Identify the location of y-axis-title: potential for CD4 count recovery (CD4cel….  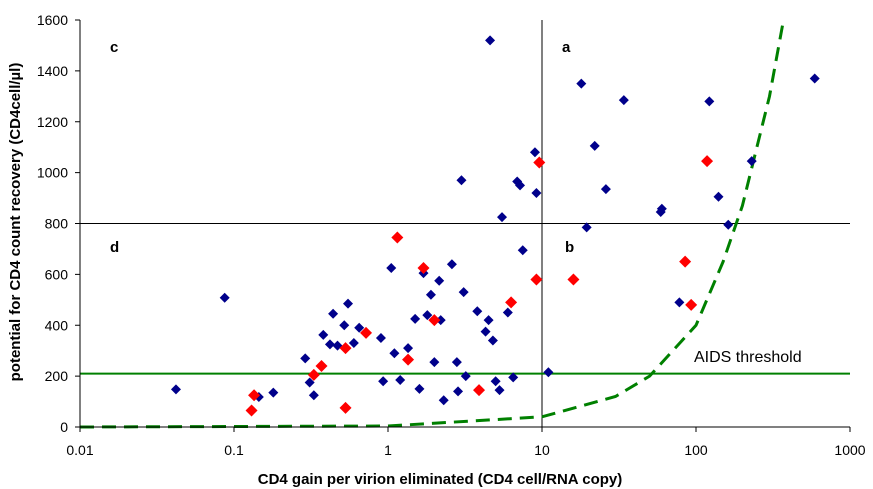
(15, 222).